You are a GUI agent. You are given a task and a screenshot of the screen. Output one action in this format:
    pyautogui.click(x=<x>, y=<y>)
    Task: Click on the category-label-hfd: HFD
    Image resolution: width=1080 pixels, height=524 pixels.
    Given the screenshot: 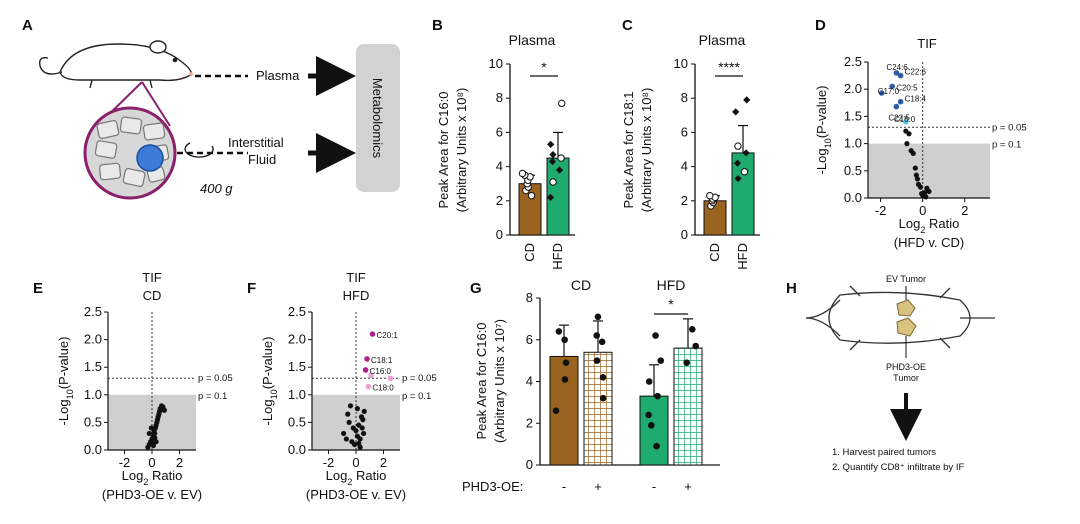 What is the action you would take?
    pyautogui.click(x=742, y=256)
    